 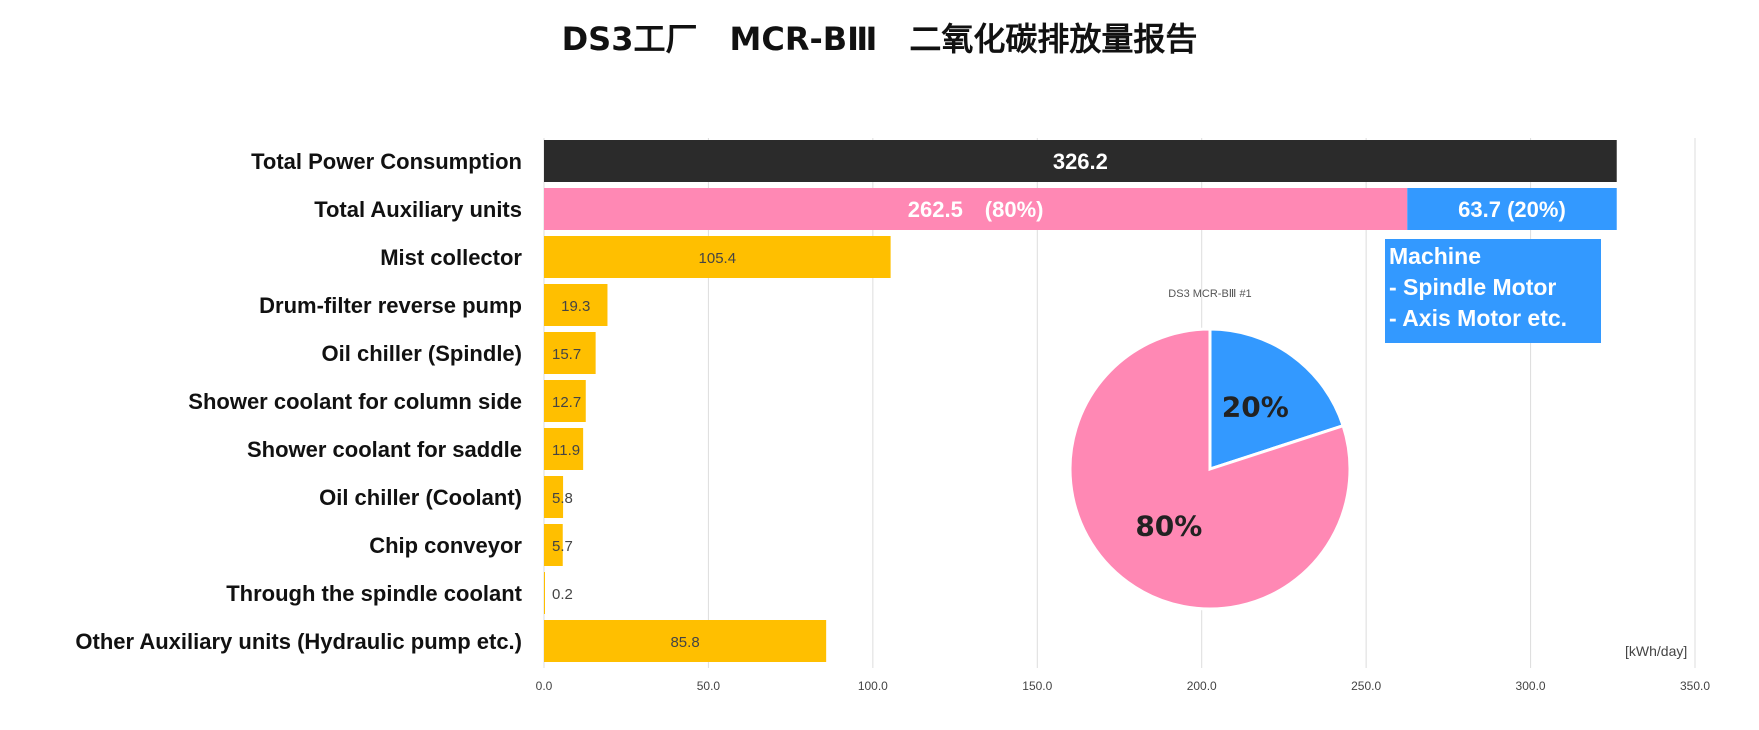 I want to click on bar-value-label: 15.7, so click(x=566, y=354).